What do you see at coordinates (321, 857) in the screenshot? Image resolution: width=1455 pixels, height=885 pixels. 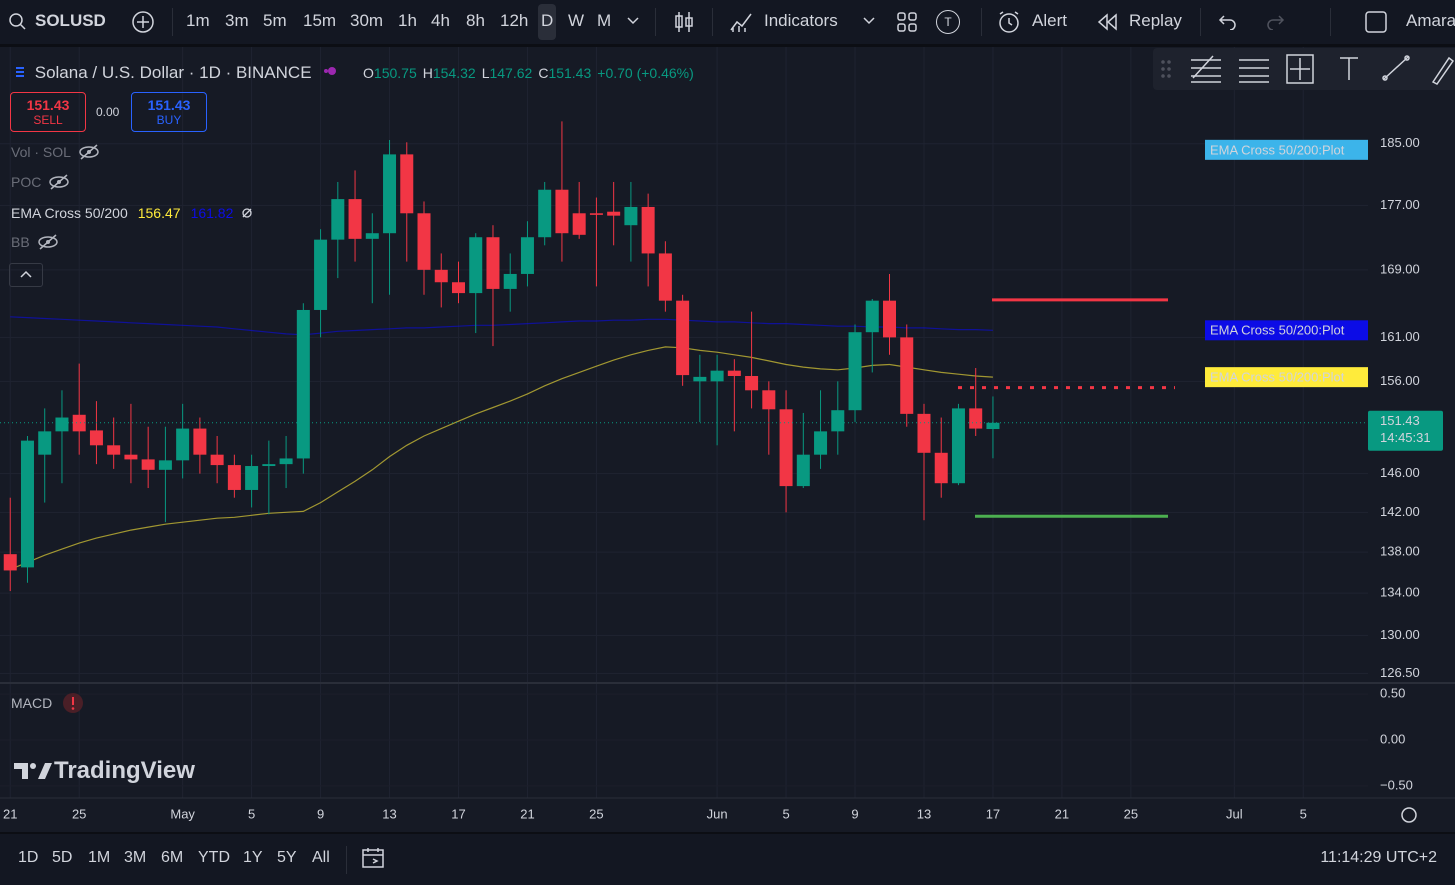 I see `range-button: All` at bounding box center [321, 857].